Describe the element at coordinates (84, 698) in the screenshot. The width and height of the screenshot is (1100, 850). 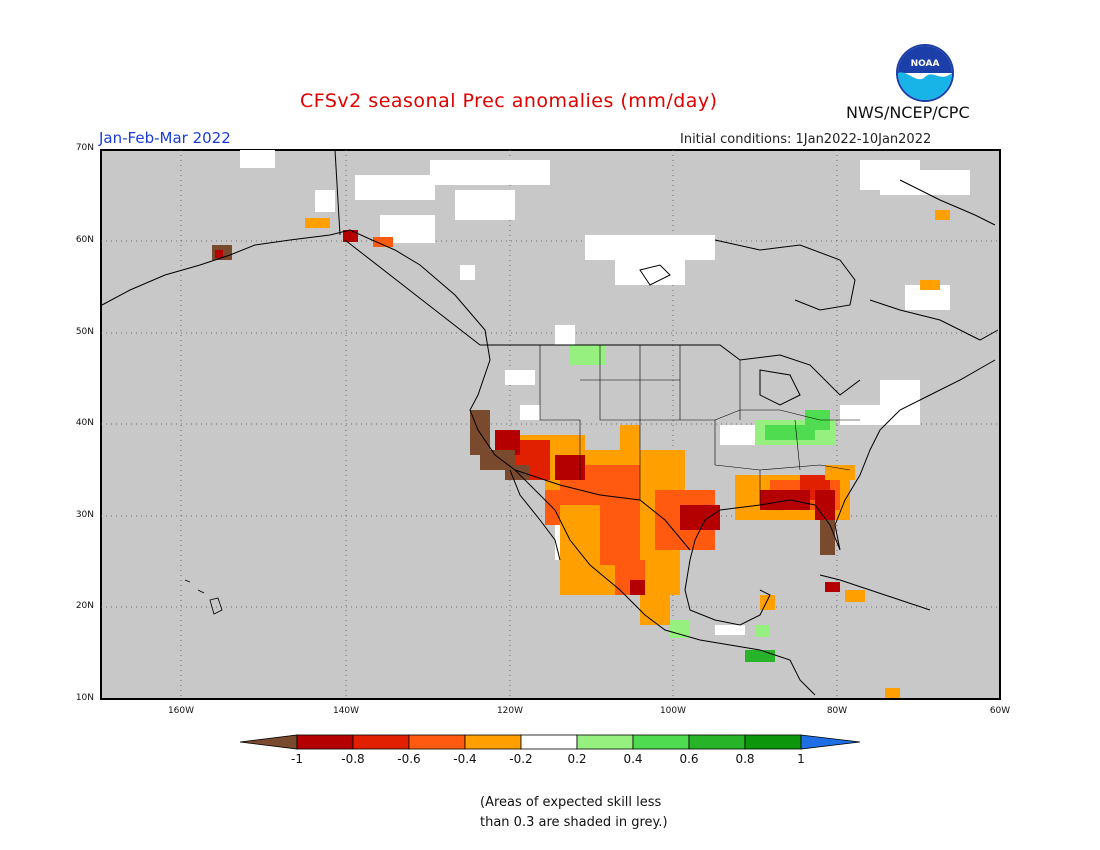
I see `lat-label-10n: 10N` at that location.